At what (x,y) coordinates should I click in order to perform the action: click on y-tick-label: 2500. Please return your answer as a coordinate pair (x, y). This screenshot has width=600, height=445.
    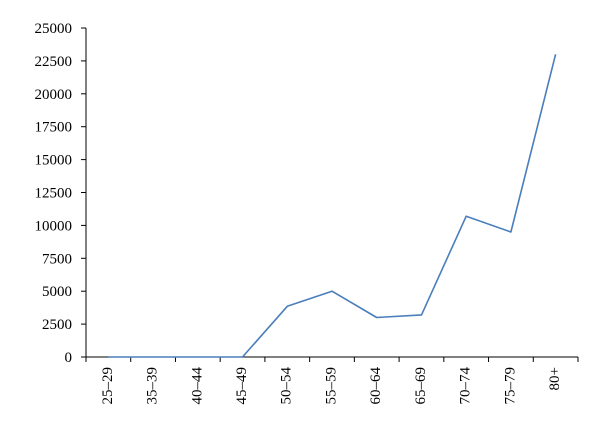
    Looking at the image, I should click on (57, 325).